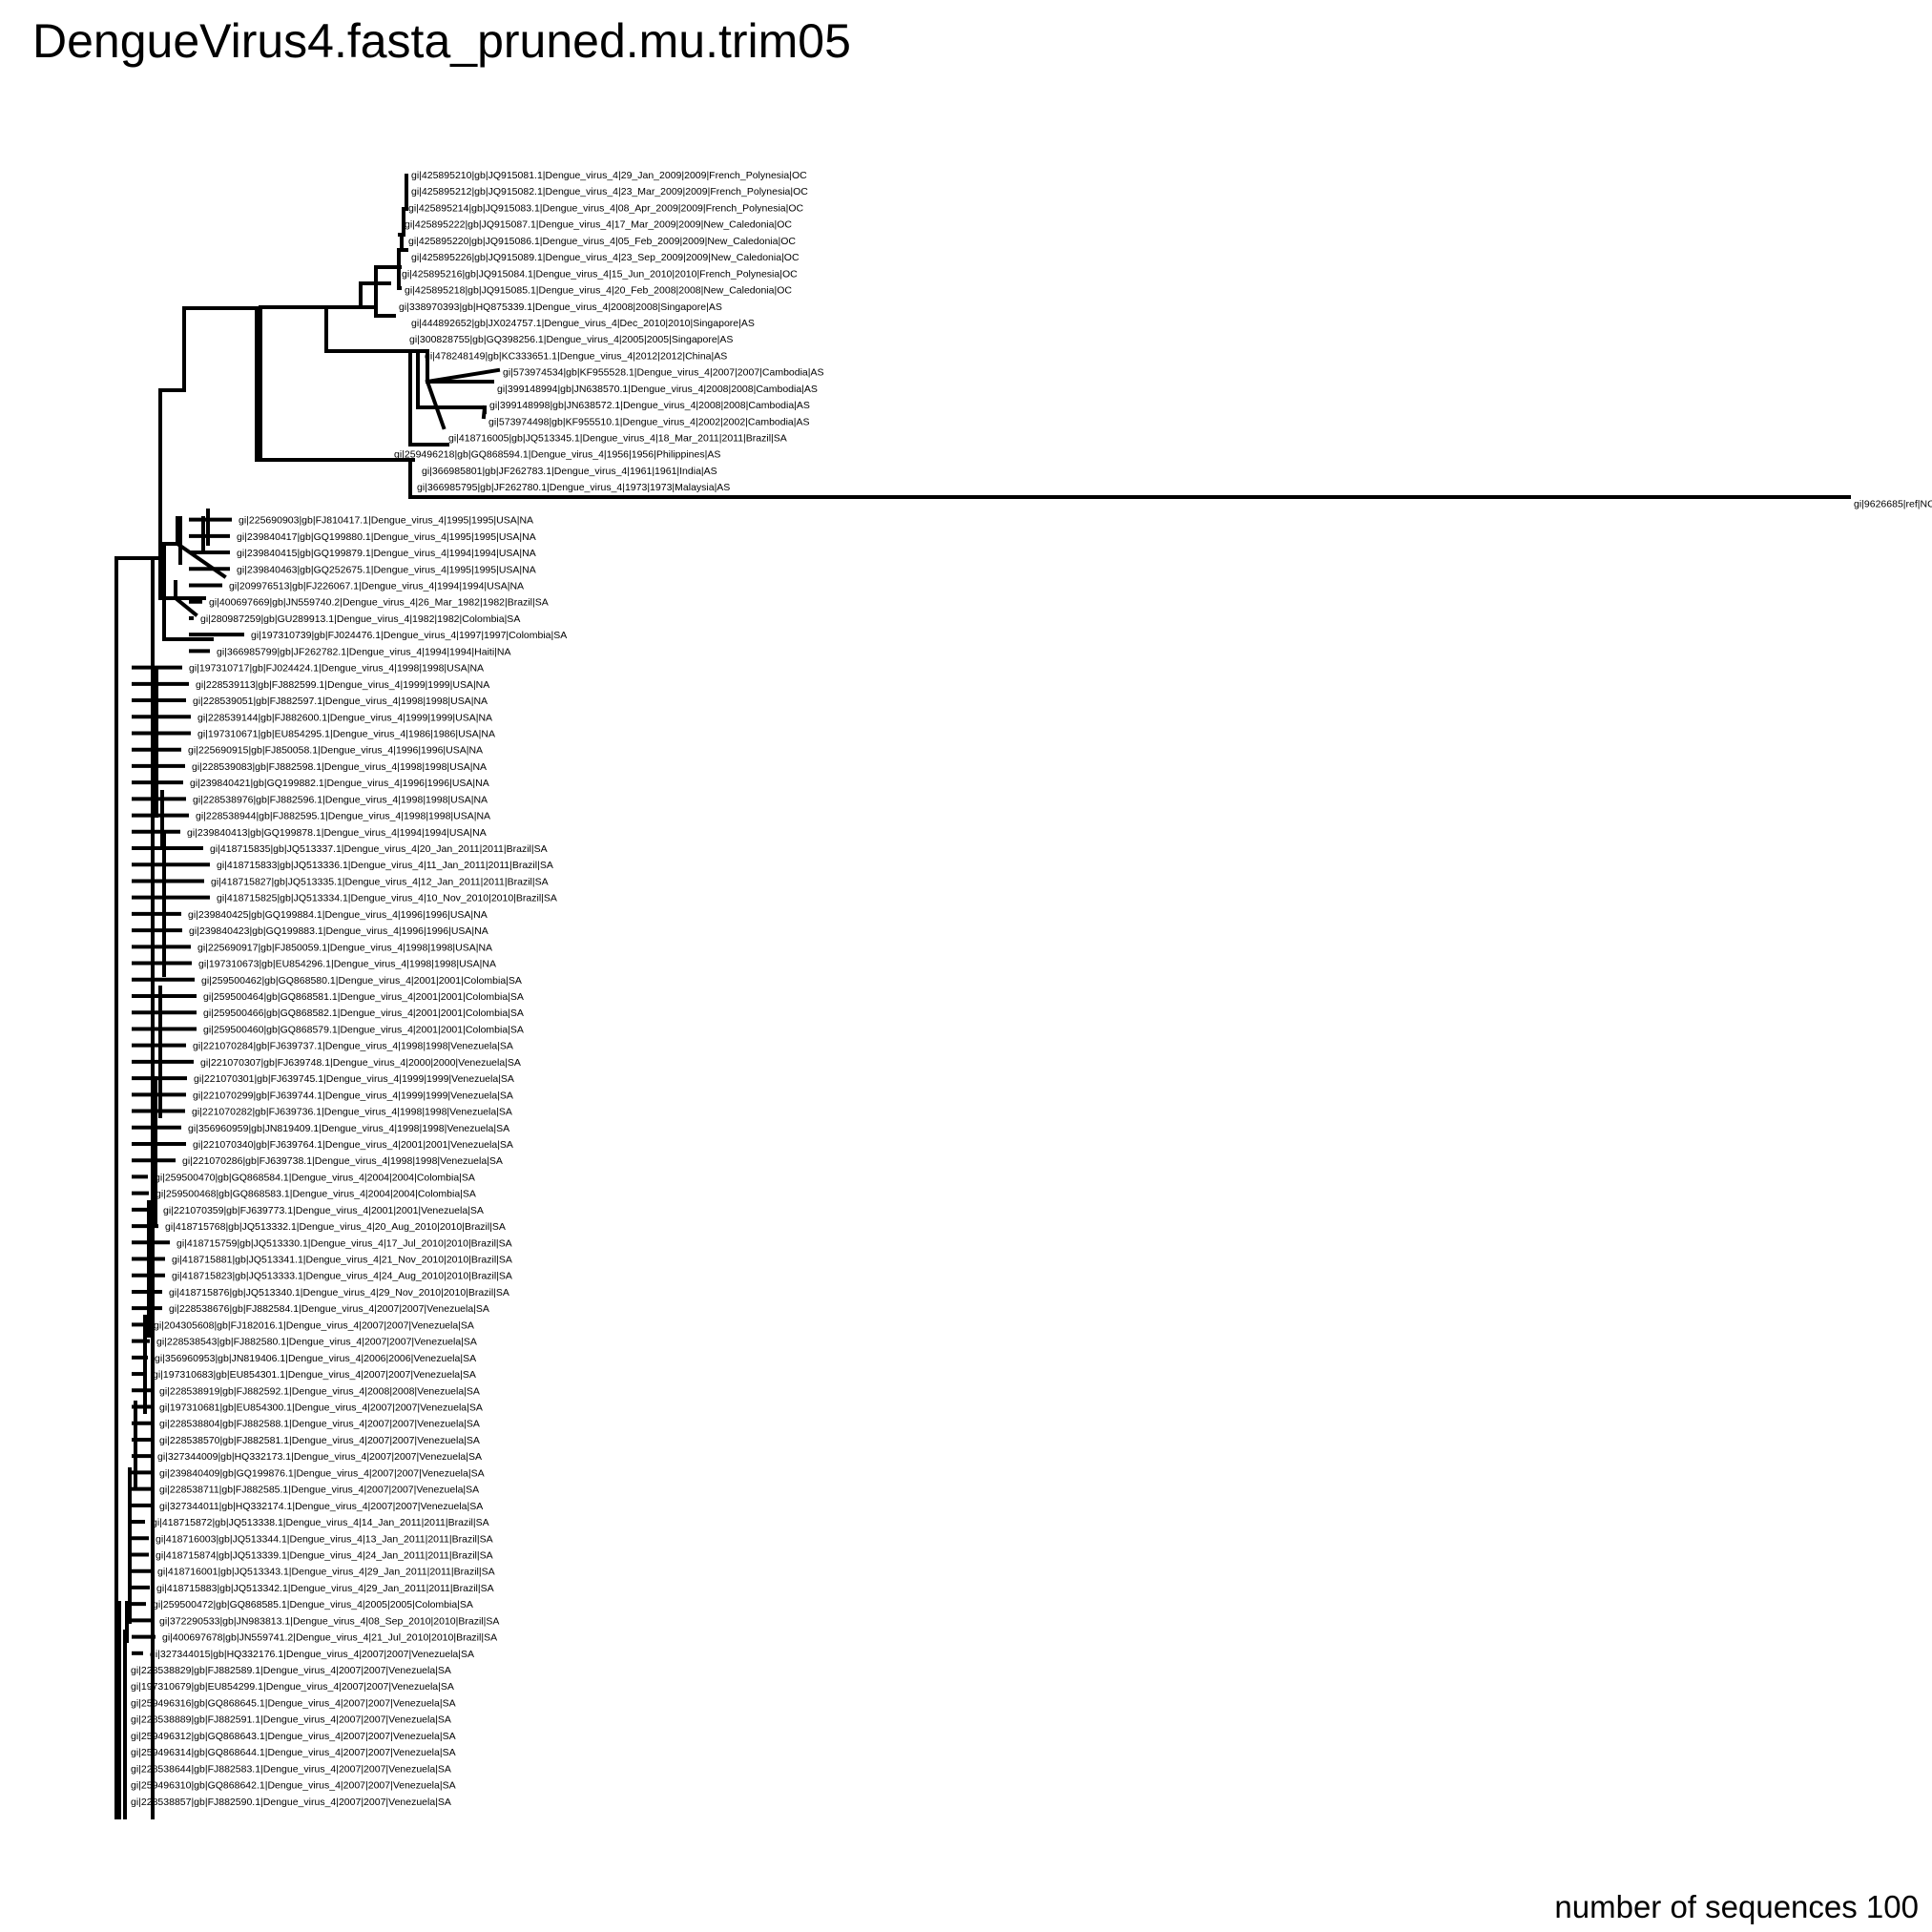 The width and height of the screenshot is (1932, 1932). Describe the element at coordinates (1736, 1906) in the screenshot. I see `sequence-count-label: number of sequences 100` at that location.